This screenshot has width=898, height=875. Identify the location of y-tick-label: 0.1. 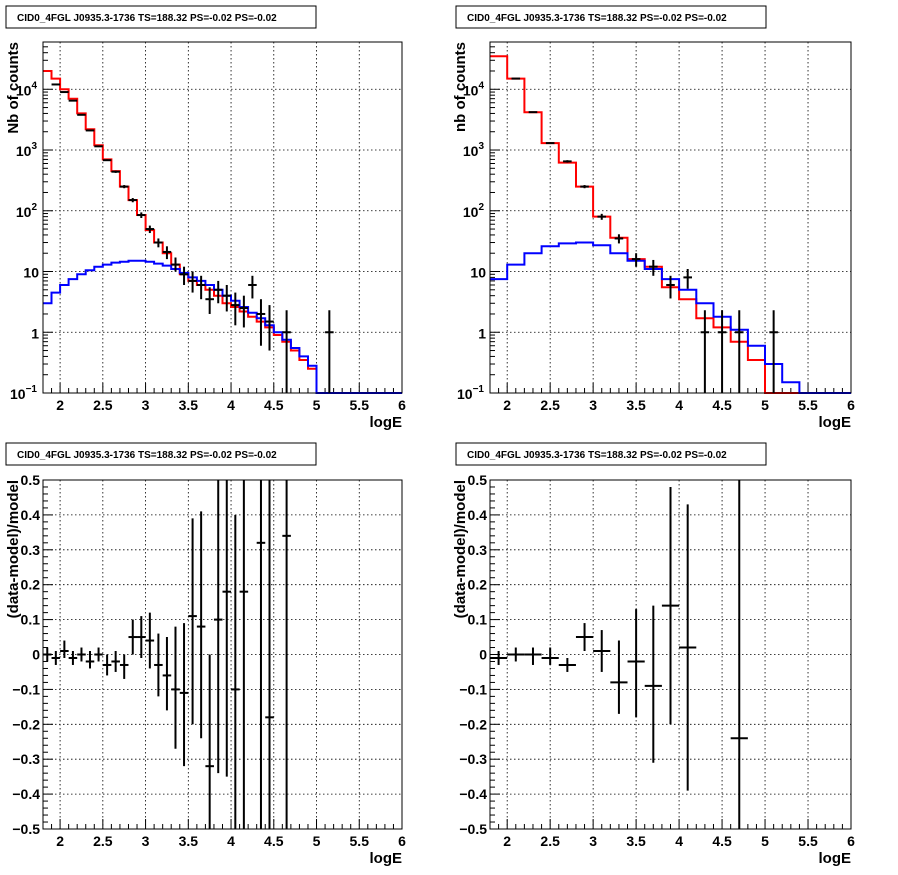
(31, 620).